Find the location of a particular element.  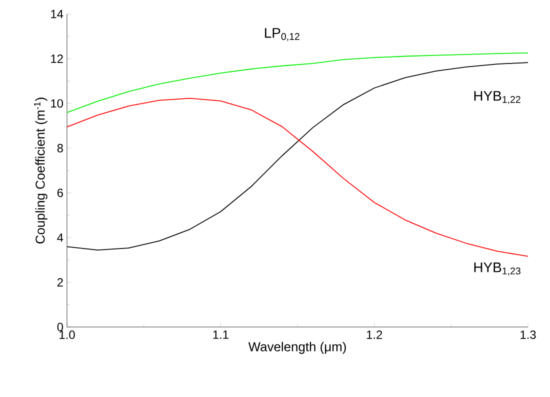

y-tick-label: 12 is located at coordinates (57, 58).